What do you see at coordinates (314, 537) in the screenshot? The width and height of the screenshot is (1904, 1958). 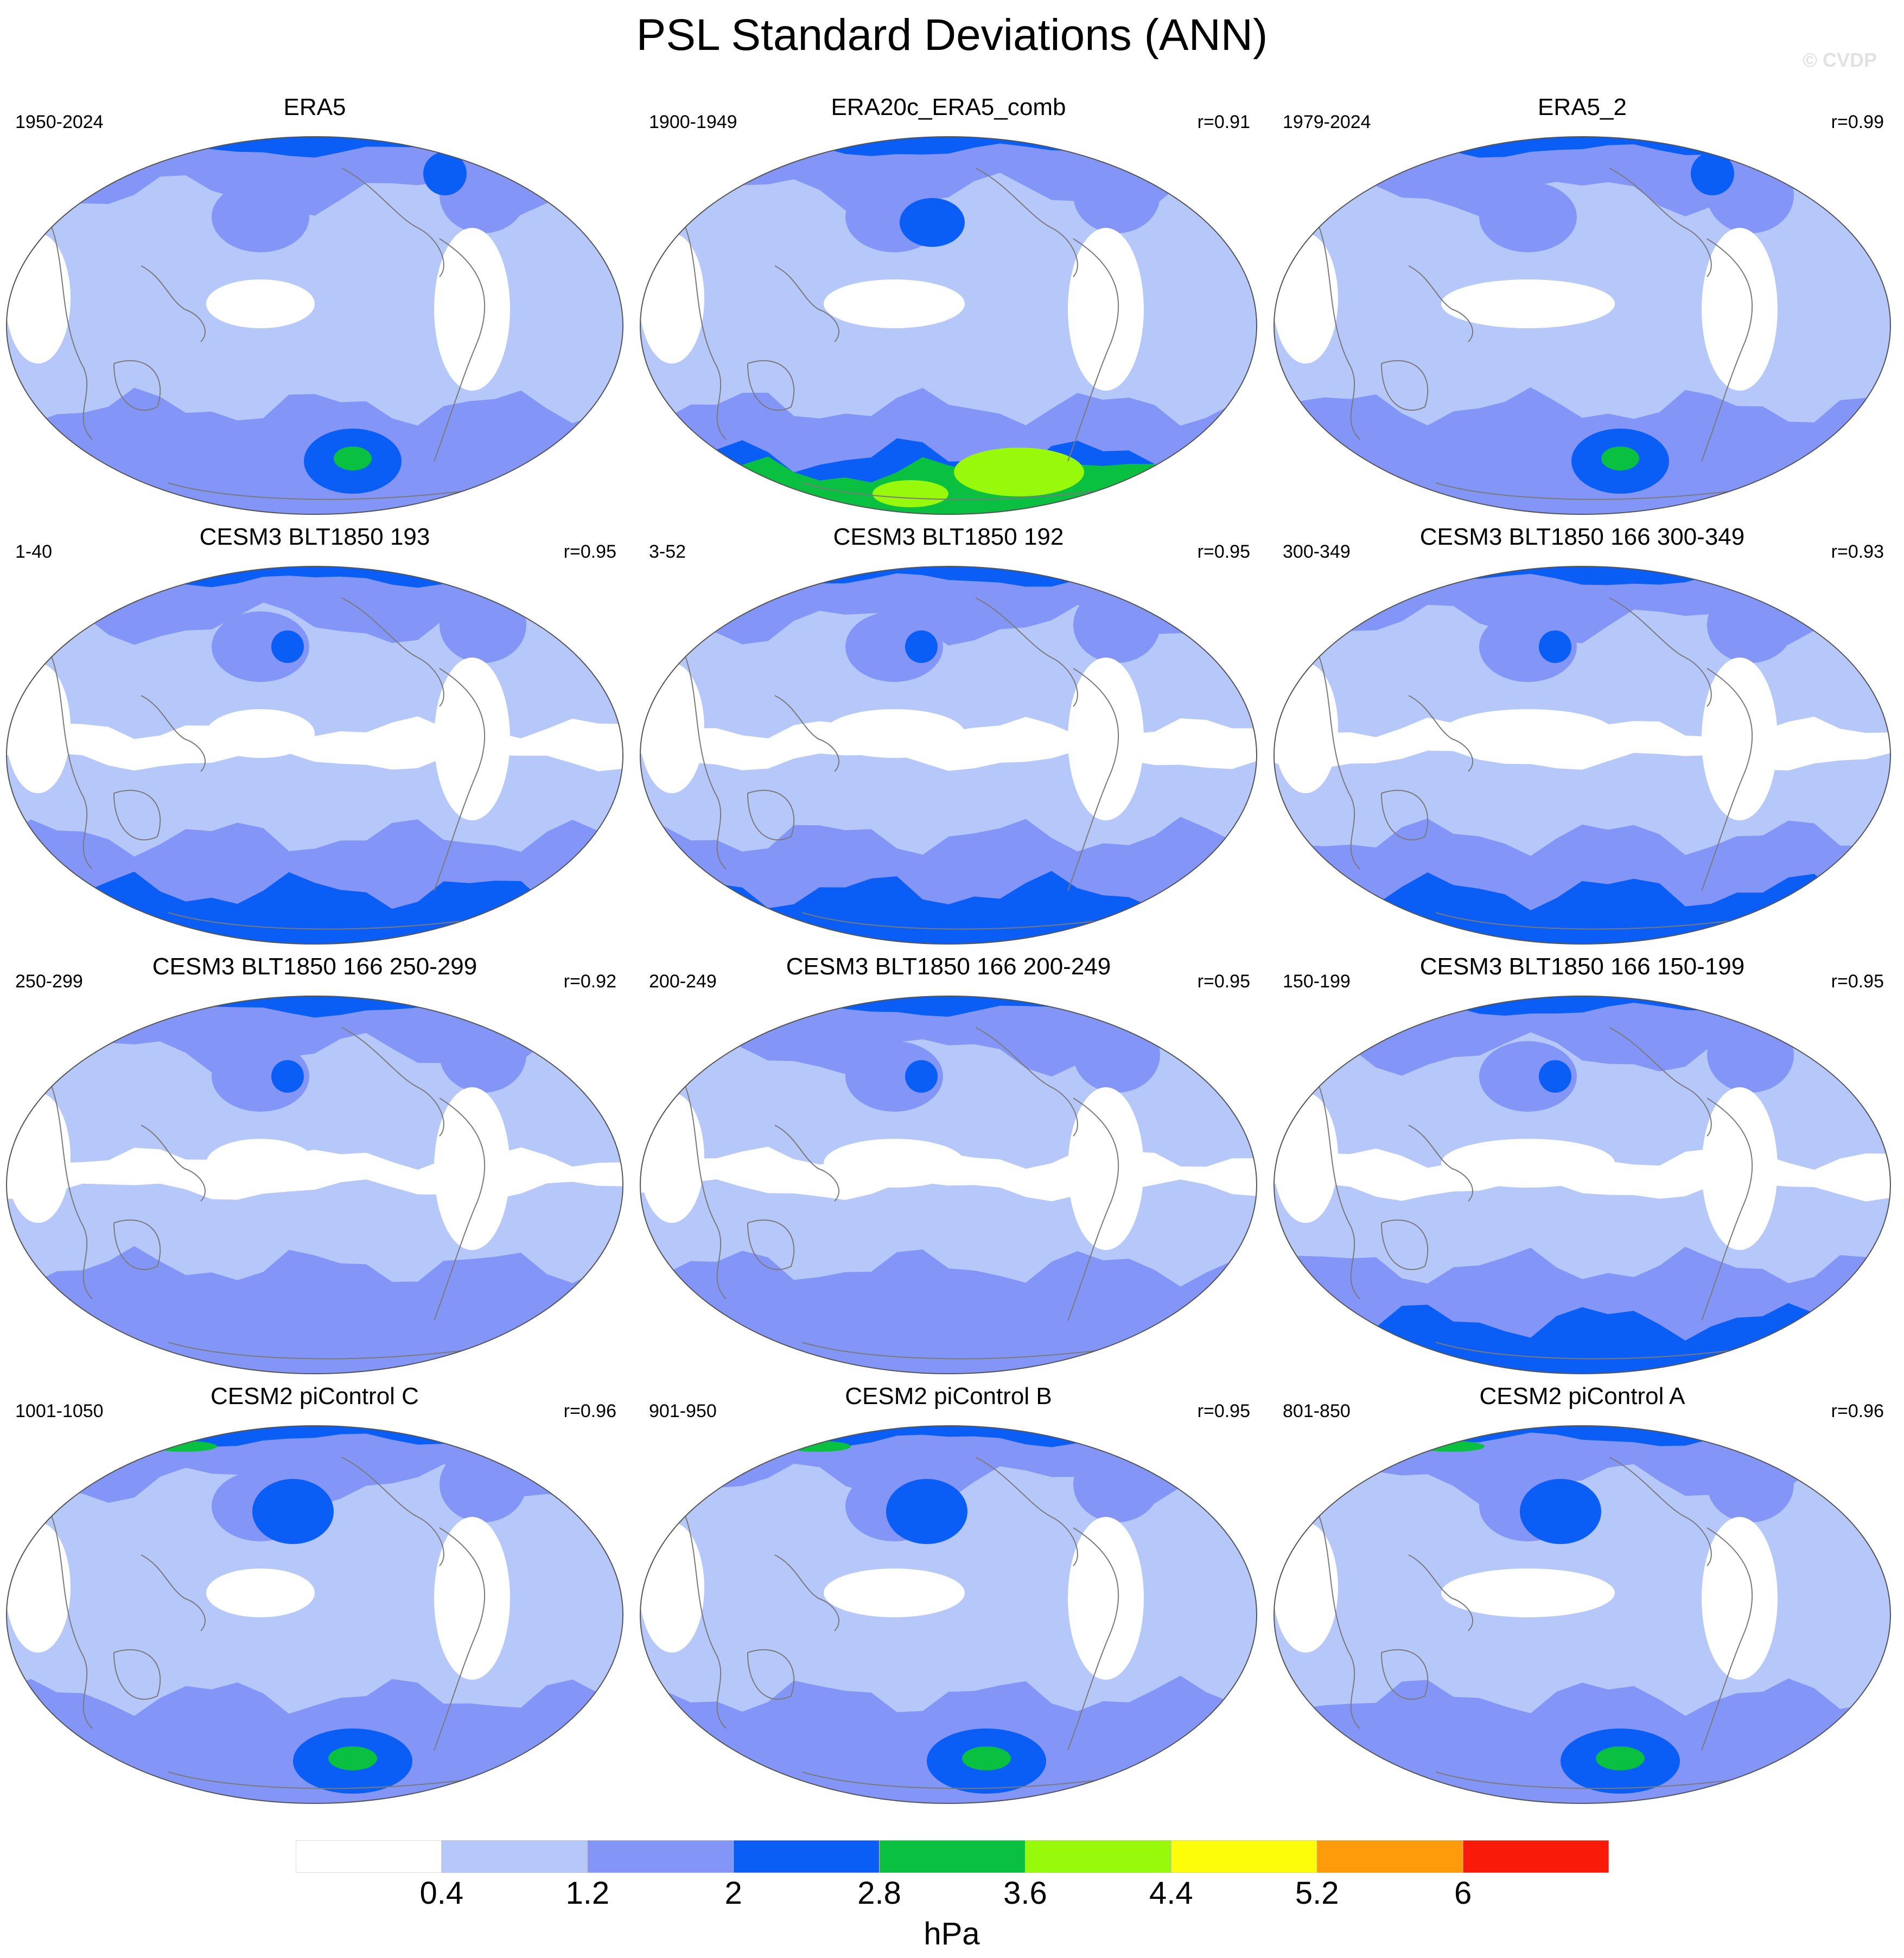 I see `panel-title: CESM3 BLT1850 193` at bounding box center [314, 537].